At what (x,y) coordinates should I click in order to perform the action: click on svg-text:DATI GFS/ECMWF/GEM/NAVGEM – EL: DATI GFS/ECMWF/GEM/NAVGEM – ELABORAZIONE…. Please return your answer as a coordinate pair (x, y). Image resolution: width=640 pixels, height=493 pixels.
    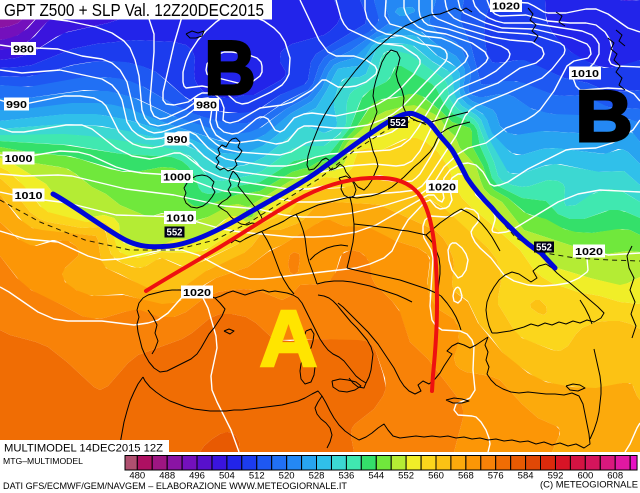
    Looking at the image, I should click on (175, 486).